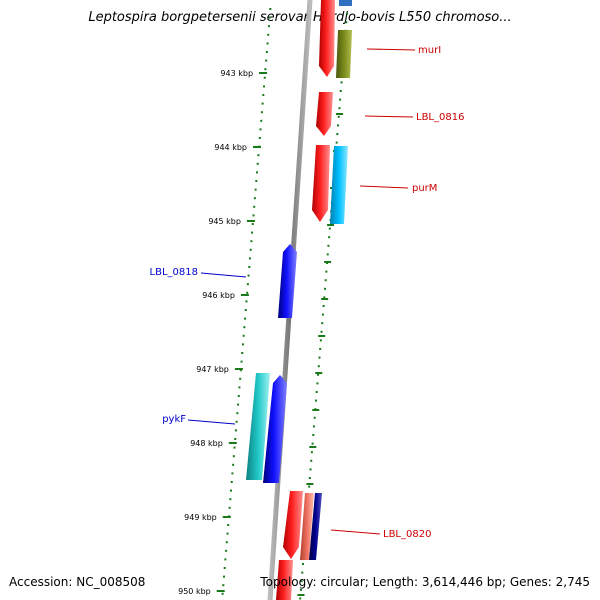 The height and width of the screenshot is (600, 600). I want to click on gene-LBL_0820-red, so click(293, 525).